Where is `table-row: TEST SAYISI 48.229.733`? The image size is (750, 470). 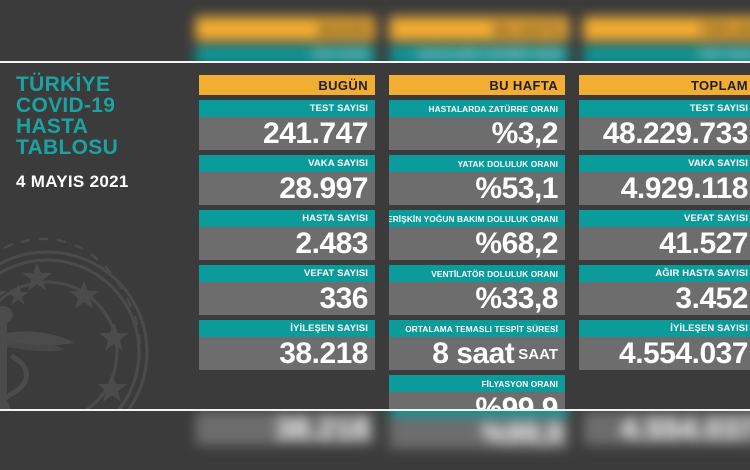 table-row: TEST SAYISI 48.229.733 is located at coordinates (664, 125).